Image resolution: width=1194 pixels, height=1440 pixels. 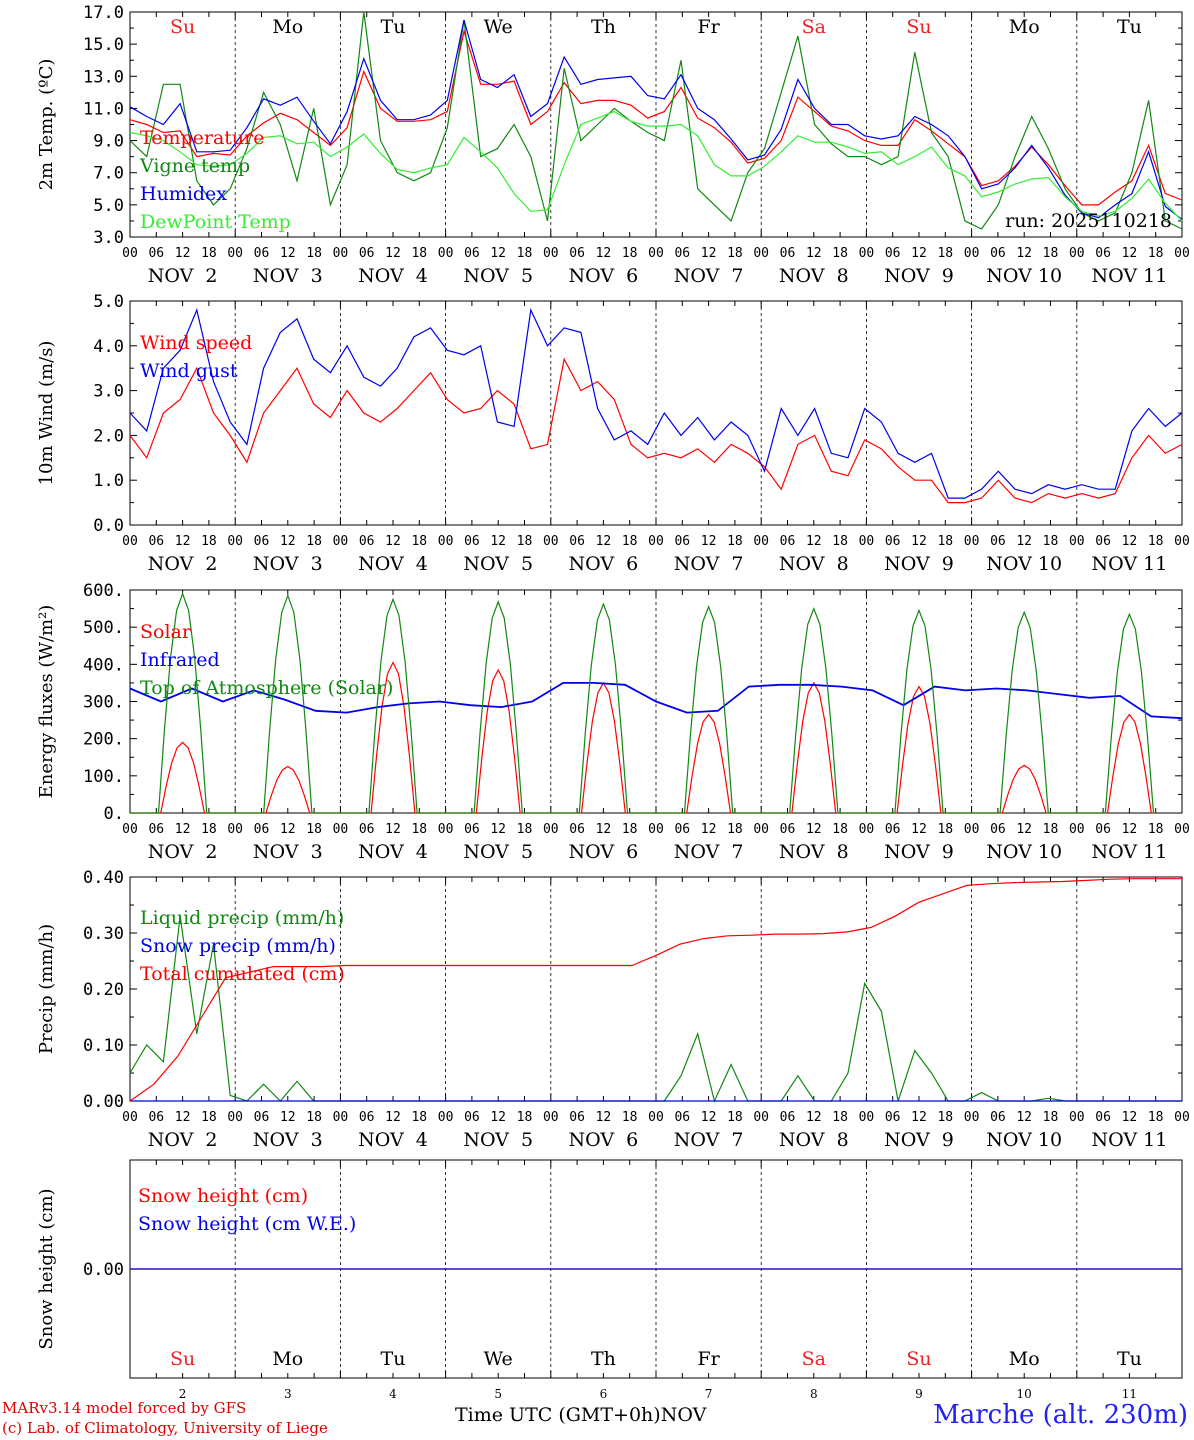 What do you see at coordinates (393, 1359) in the screenshot?
I see `weekday-label: Tu` at bounding box center [393, 1359].